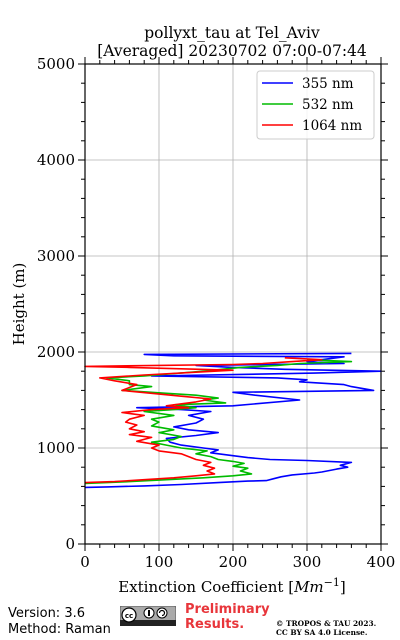 This screenshot has height=640, width=400. I want to click on svg-text: cc, so click(129, 616).